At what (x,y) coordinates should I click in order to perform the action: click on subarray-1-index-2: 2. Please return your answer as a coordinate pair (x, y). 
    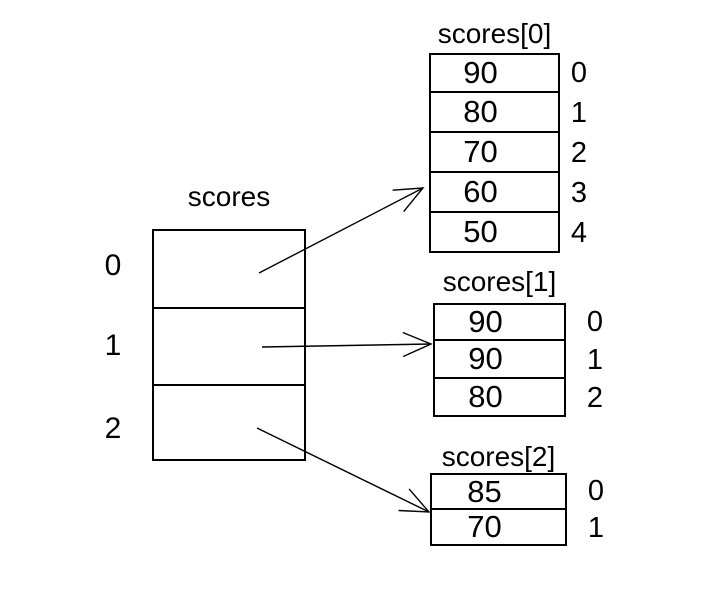
    Looking at the image, I should click on (595, 397).